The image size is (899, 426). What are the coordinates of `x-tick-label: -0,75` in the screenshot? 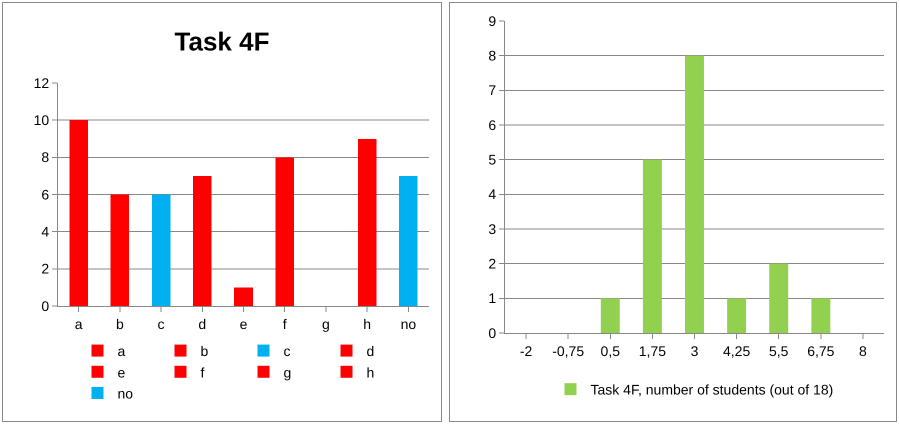 It's located at (568, 350).